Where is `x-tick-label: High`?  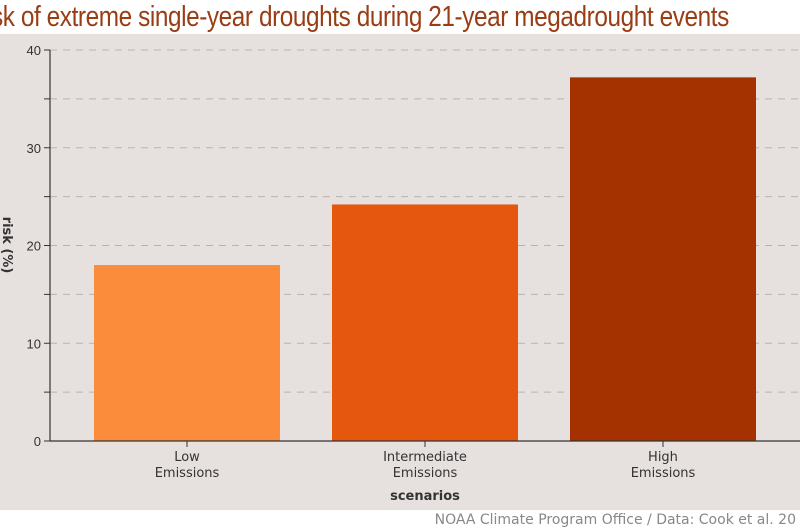
x-tick-label: High is located at coordinates (663, 457).